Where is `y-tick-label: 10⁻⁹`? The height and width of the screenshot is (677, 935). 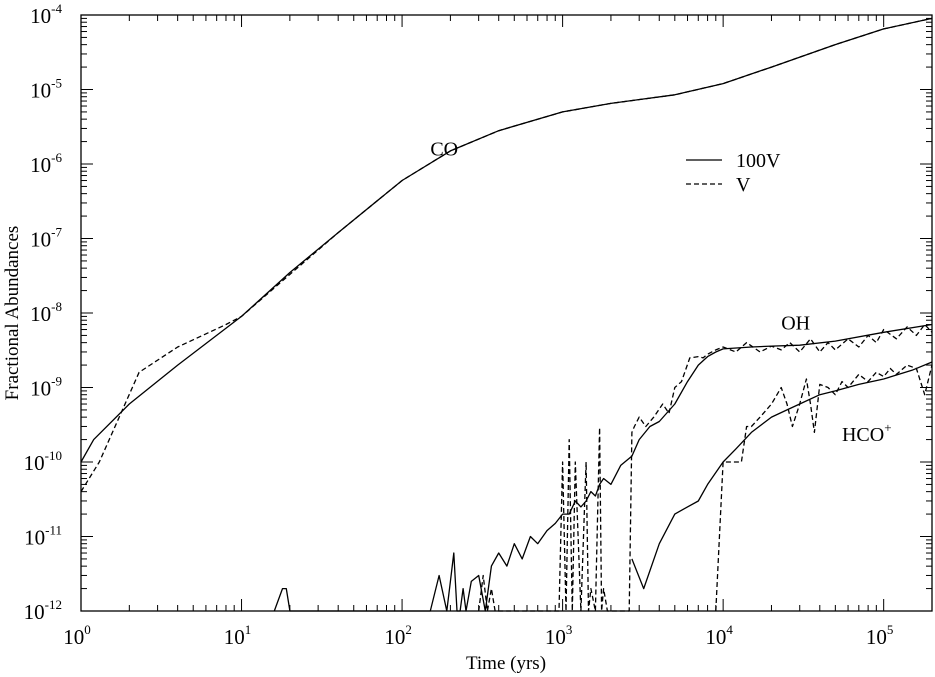
y-tick-label: 10⁻⁹ is located at coordinates (46, 387).